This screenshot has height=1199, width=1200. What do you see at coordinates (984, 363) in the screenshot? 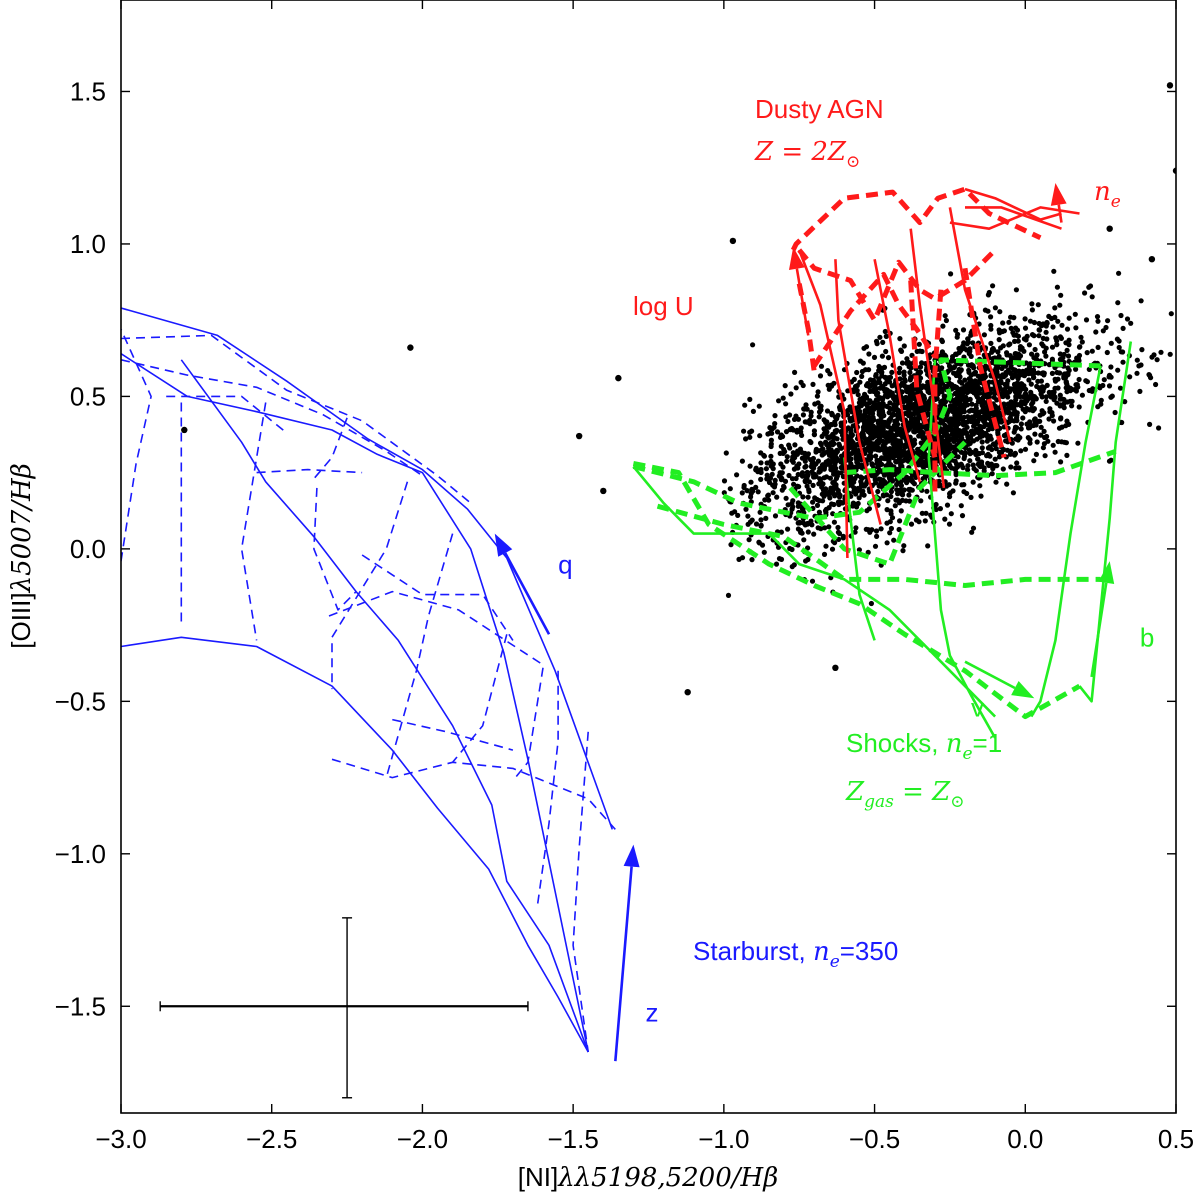
I see `agn-dashed-line` at bounding box center [984, 363].